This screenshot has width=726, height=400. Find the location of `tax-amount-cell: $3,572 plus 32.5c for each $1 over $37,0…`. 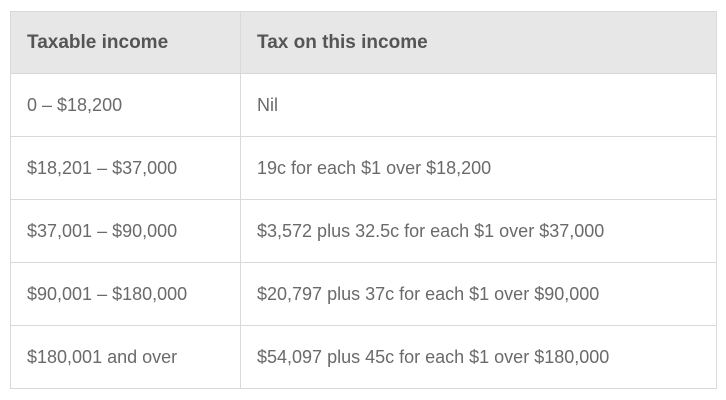

tax-amount-cell: $3,572 plus 32.5c for each $1 over $37,0… is located at coordinates (478, 231).